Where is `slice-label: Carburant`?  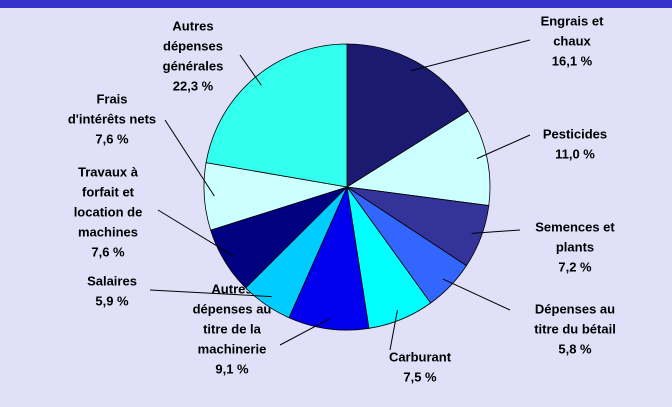 slice-label: Carburant is located at coordinates (420, 356).